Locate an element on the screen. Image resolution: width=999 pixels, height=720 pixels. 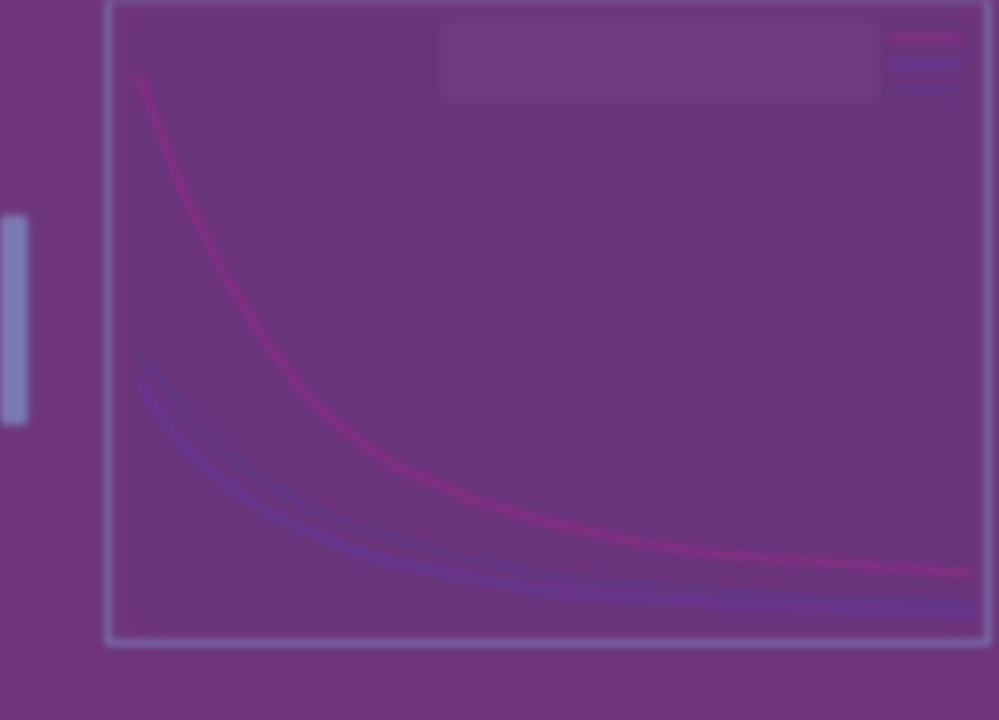
y-axis-label-block is located at coordinates (14, 320).